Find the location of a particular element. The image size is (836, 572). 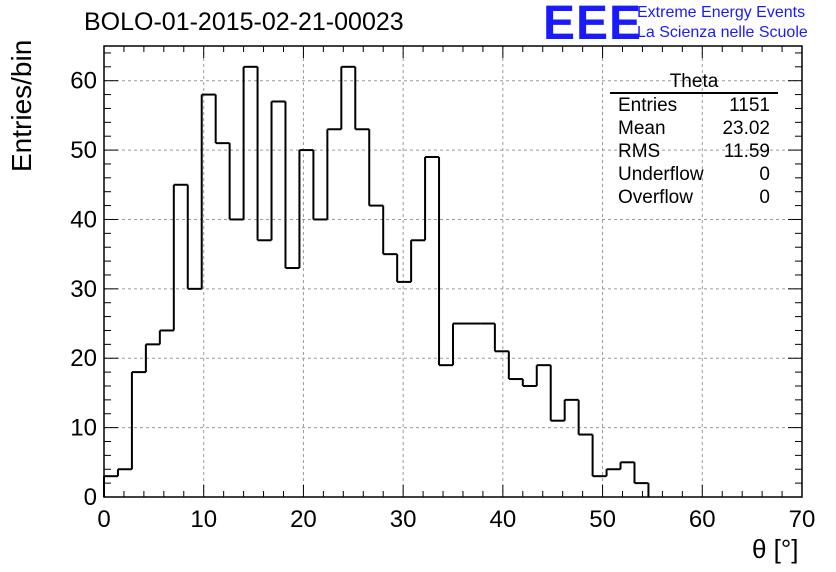

stats-label: Overflow is located at coordinates (655, 197).